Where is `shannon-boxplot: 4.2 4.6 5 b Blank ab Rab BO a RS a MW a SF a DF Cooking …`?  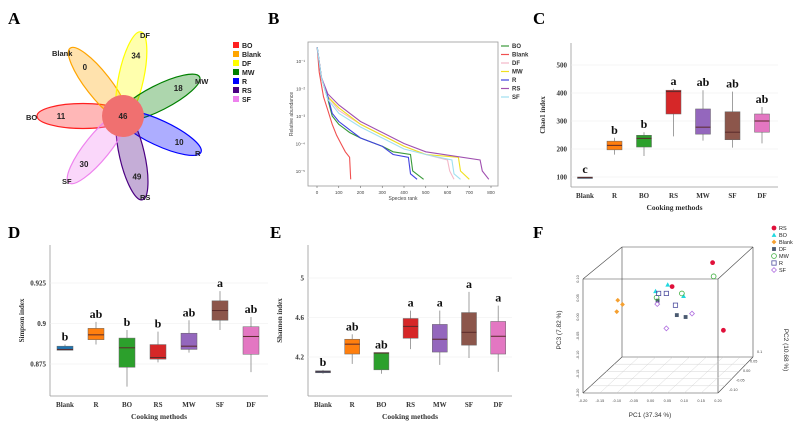
shannon-boxplot: 4.2 4.6 5 b Blank ab Rab BO a RS a MW a SF a DF Cooking … is located at coordinates (394, 333).